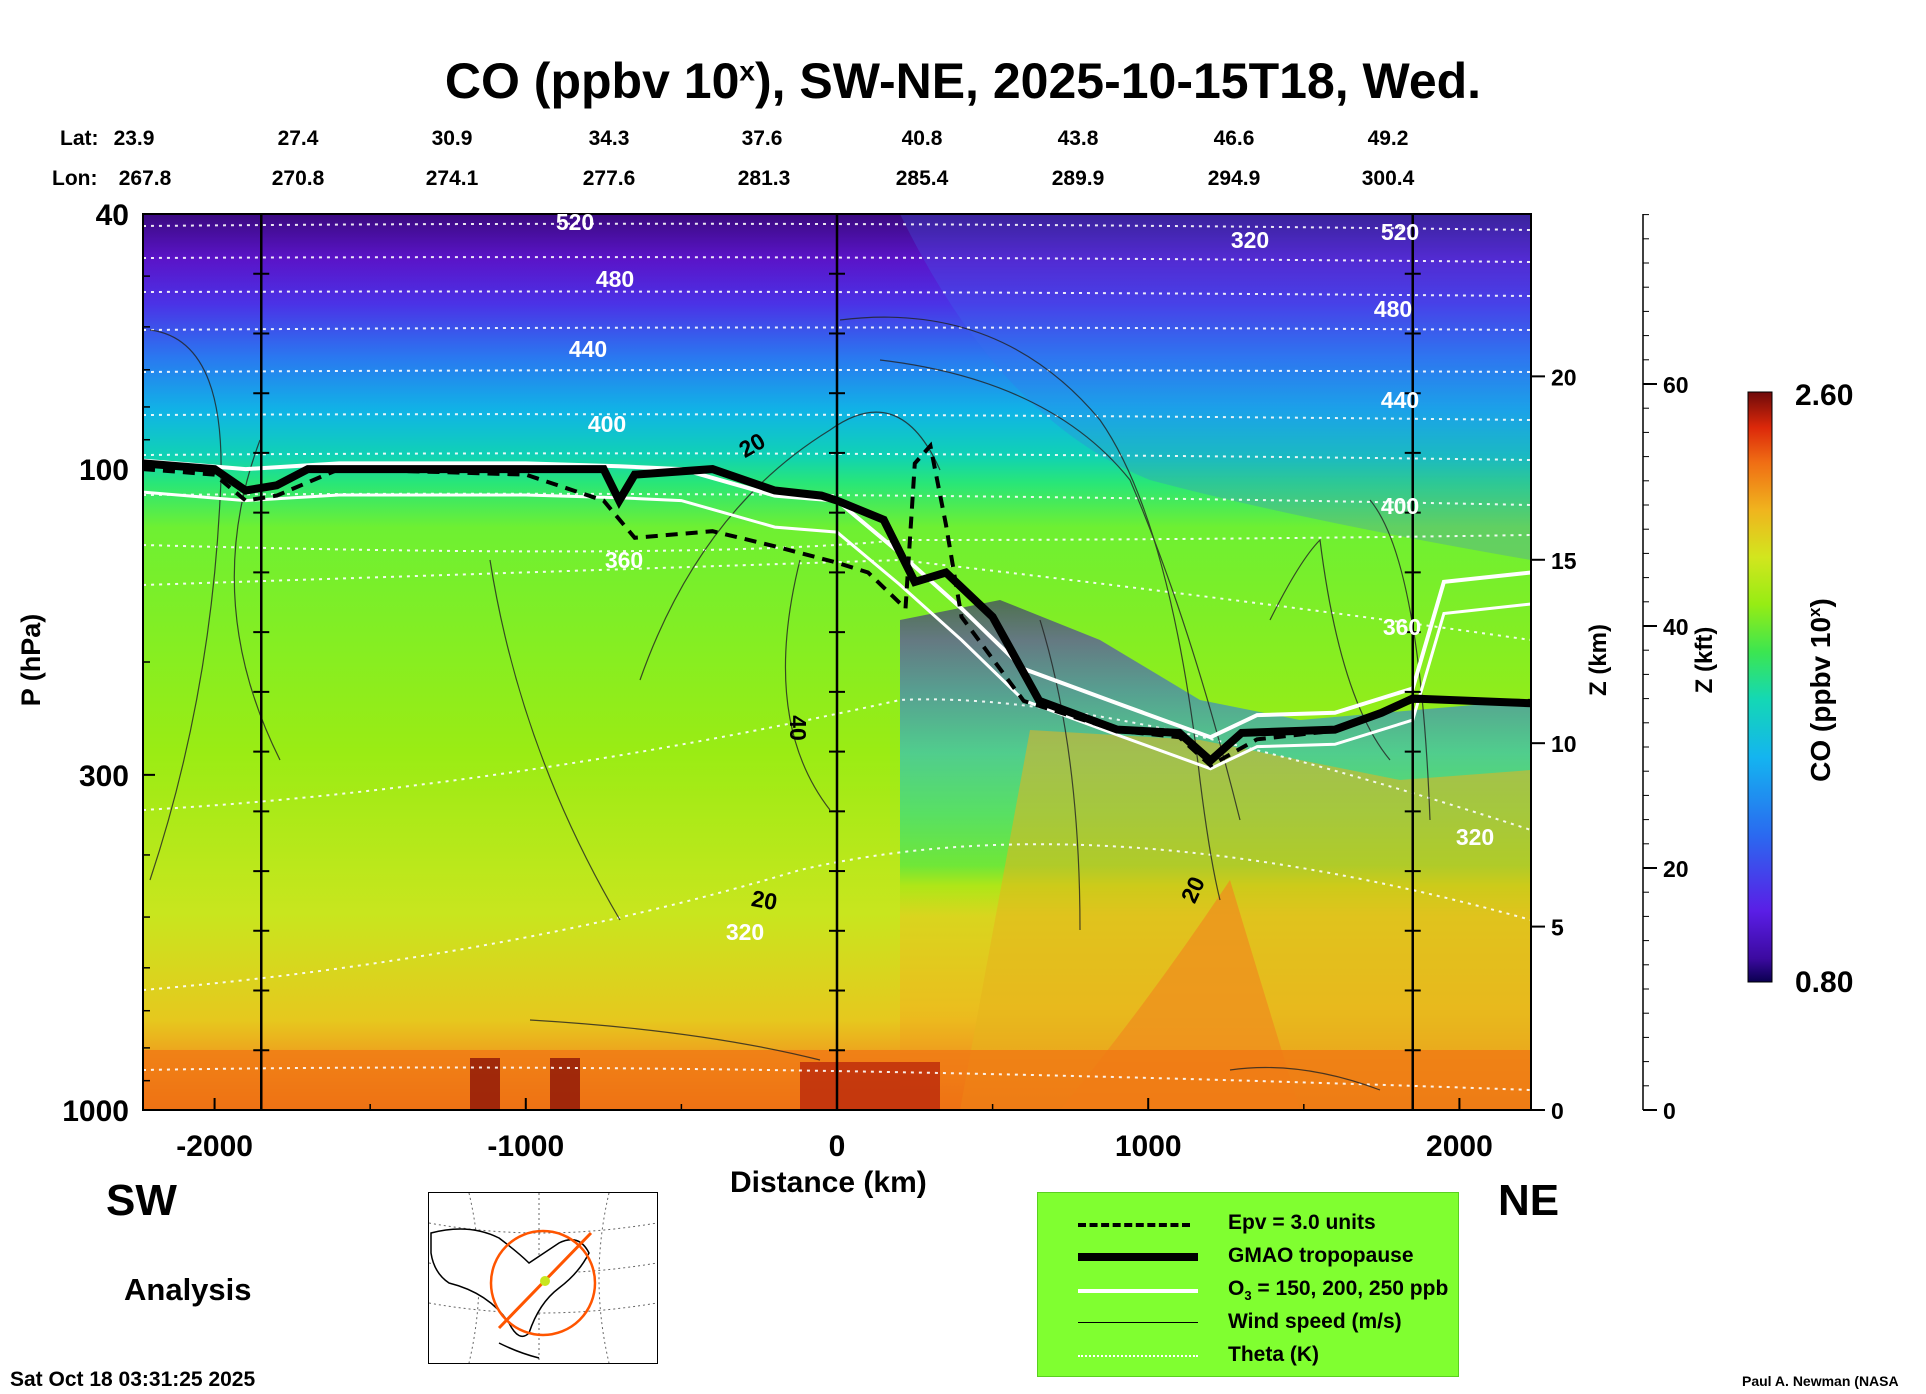  I want to click on x-axis: -2000 -1000 0 1000 2000, so click(834, 1130).